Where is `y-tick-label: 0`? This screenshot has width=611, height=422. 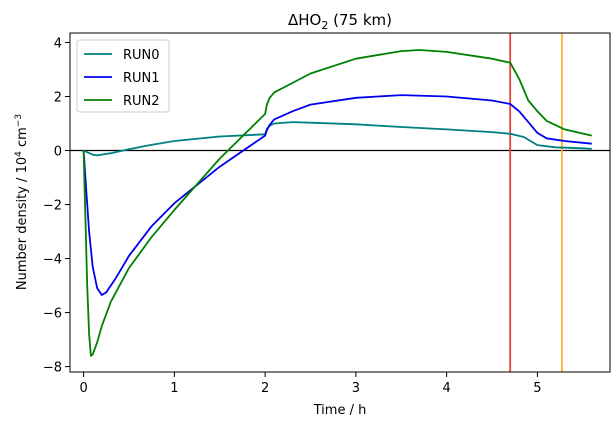
y-tick-label: 0 is located at coordinates (58, 152).